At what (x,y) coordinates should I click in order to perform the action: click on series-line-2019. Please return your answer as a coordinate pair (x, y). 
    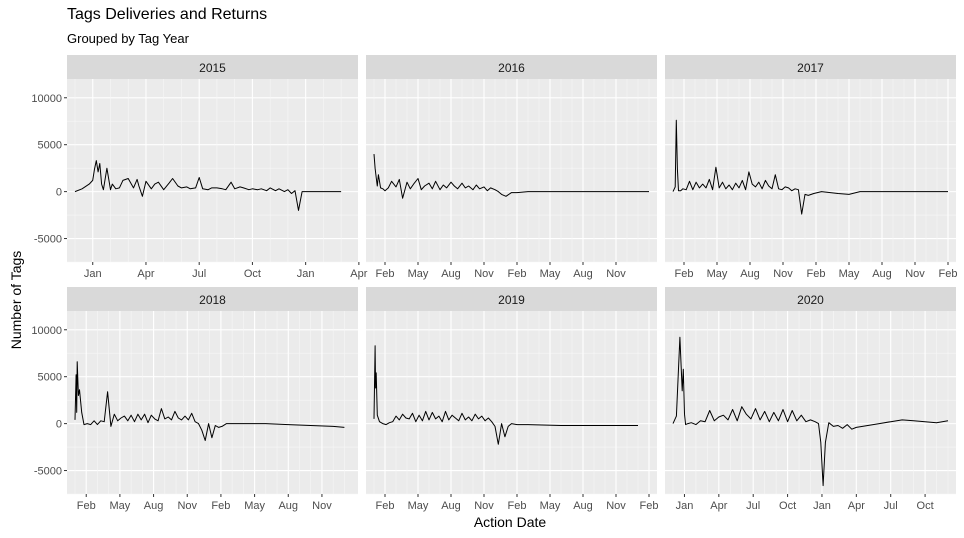
    Looking at the image, I should click on (505, 395).